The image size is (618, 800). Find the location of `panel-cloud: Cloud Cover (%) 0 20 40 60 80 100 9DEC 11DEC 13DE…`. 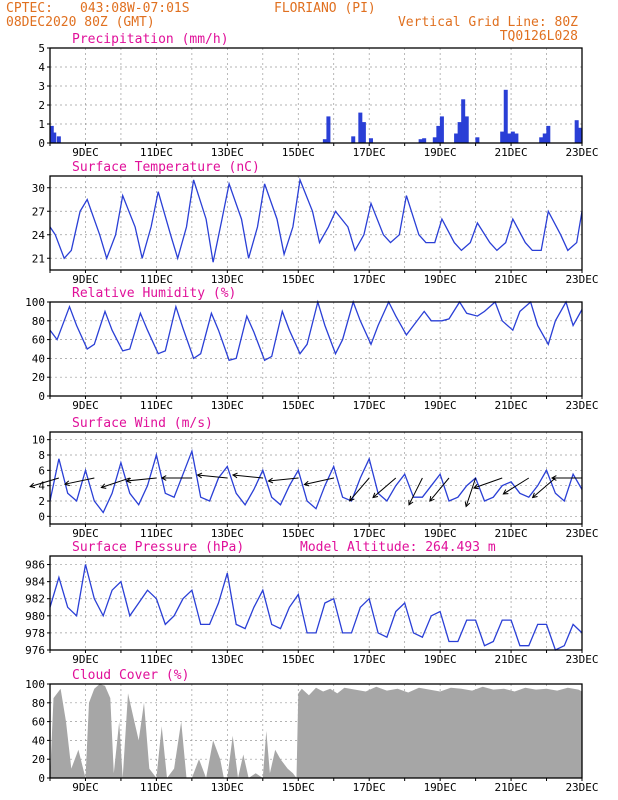

panel-cloud: Cloud Cover (%) 0 20 40 60 80 100 9DEC 11DEC 13DE… is located at coordinates (311, 731).